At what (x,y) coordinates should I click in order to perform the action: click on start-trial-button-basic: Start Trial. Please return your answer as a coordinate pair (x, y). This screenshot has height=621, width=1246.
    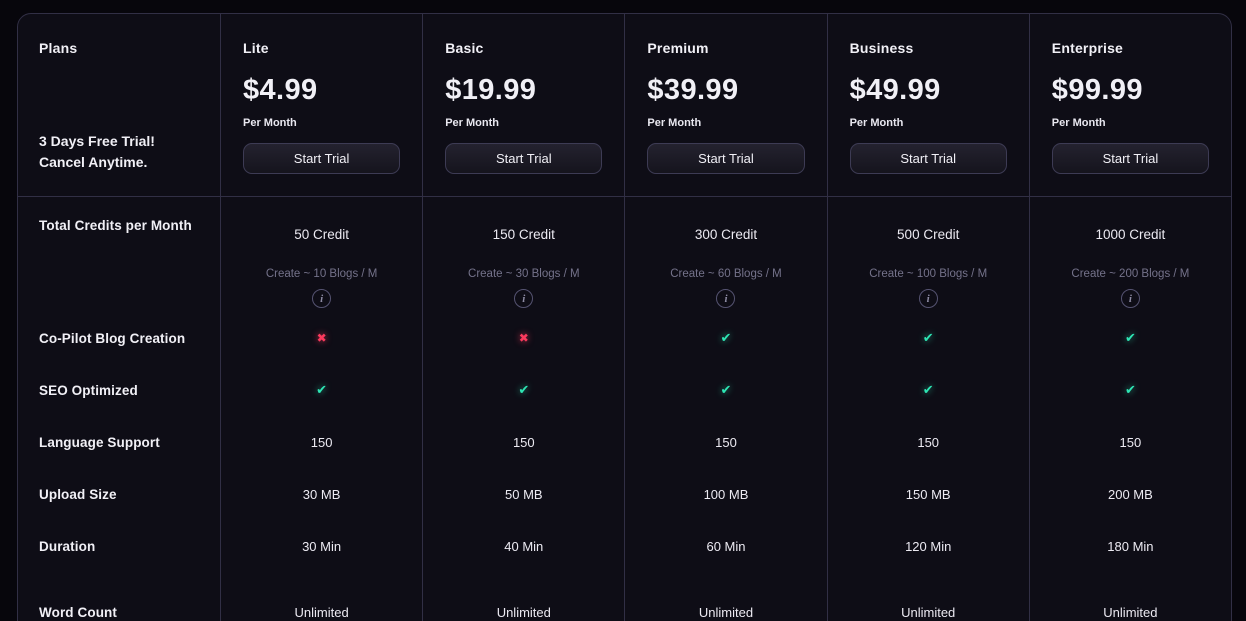
    Looking at the image, I should click on (524, 158).